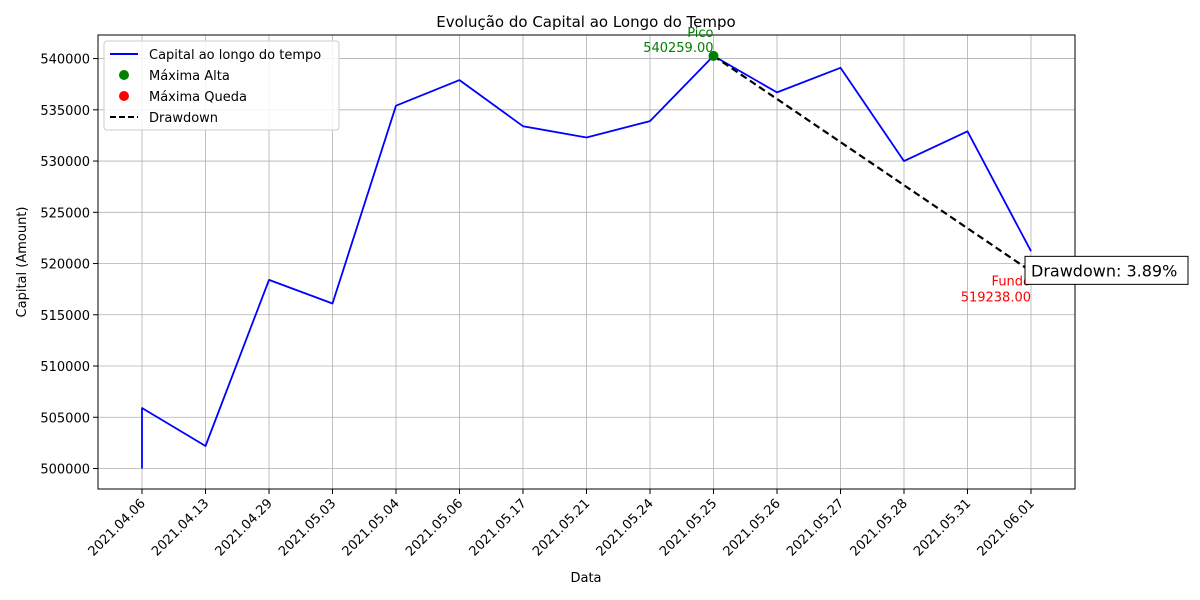 This screenshot has width=1200, height=600. What do you see at coordinates (22, 262) in the screenshot?
I see `y-axis-label: Capital (Amount)` at bounding box center [22, 262].